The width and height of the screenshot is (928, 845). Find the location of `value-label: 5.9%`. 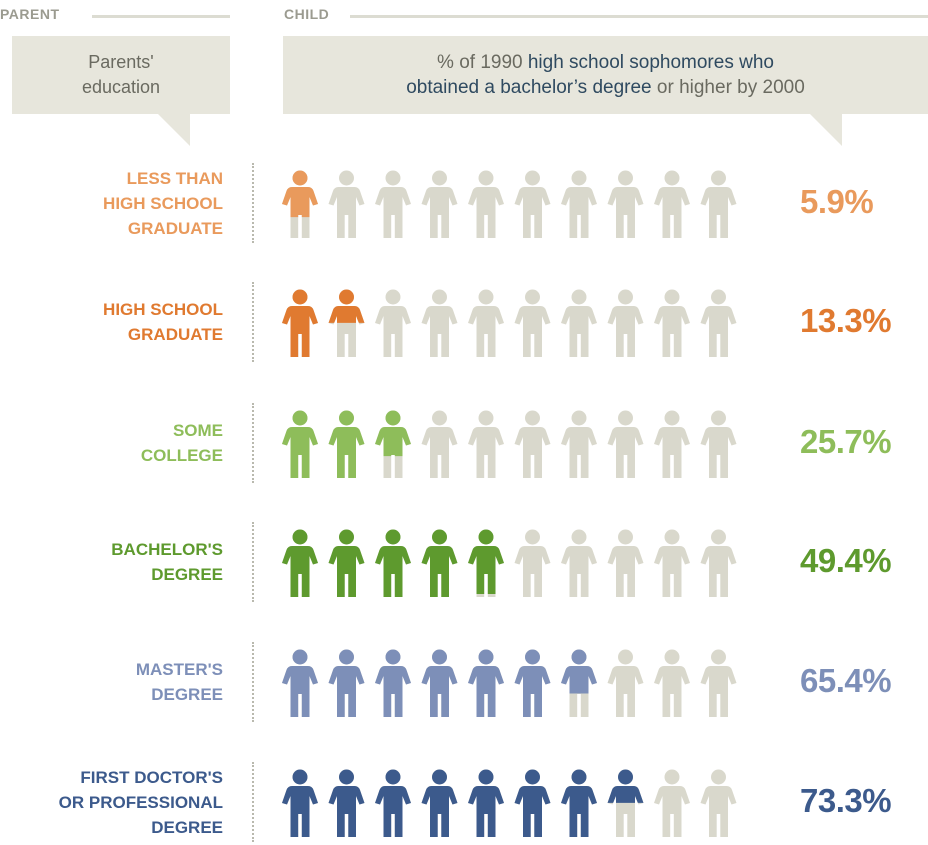

value-label: 5.9% is located at coordinates (837, 201).